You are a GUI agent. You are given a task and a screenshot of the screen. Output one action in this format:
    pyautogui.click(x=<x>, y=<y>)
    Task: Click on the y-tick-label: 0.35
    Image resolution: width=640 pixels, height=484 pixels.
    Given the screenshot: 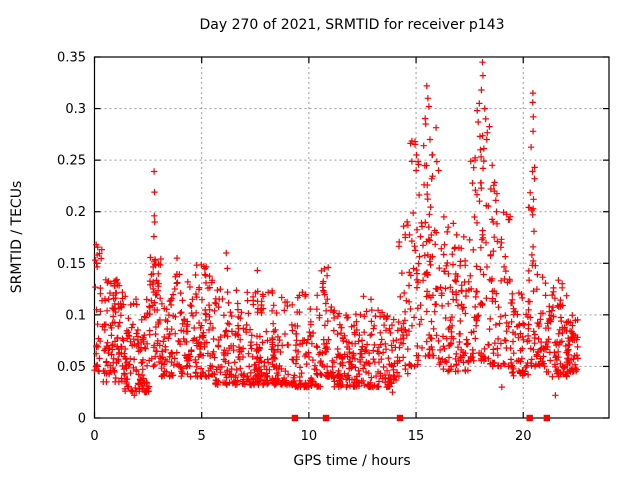 What is the action you would take?
    pyautogui.click(x=71, y=58)
    